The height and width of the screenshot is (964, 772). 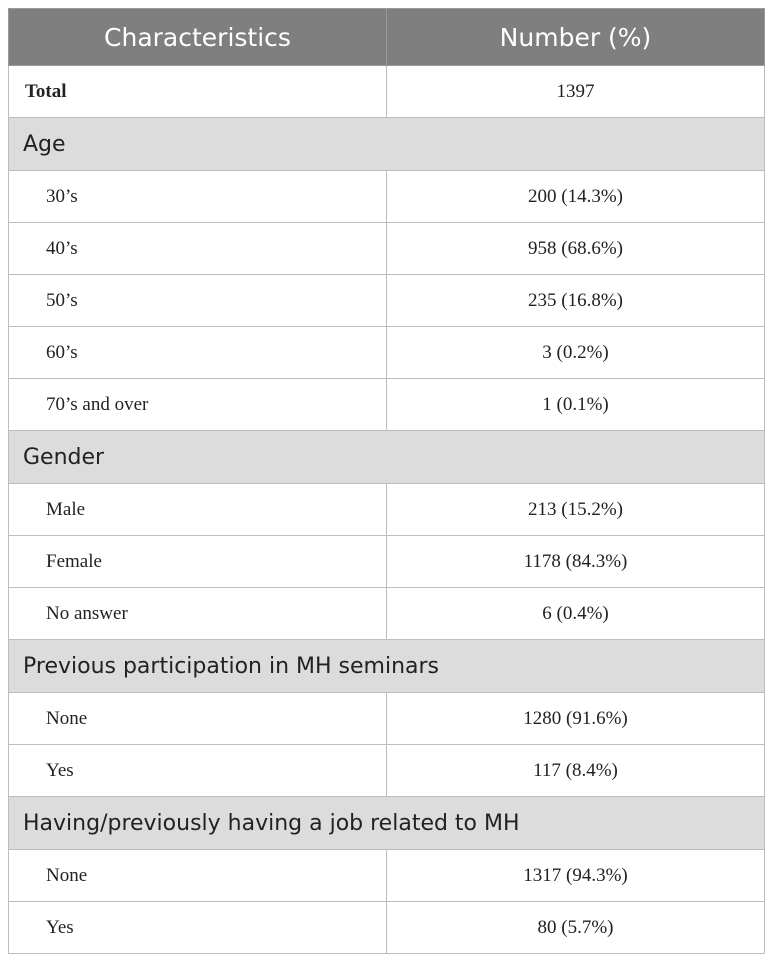 What do you see at coordinates (575, 196) in the screenshot?
I see `row-value: 200 (14.3%)` at bounding box center [575, 196].